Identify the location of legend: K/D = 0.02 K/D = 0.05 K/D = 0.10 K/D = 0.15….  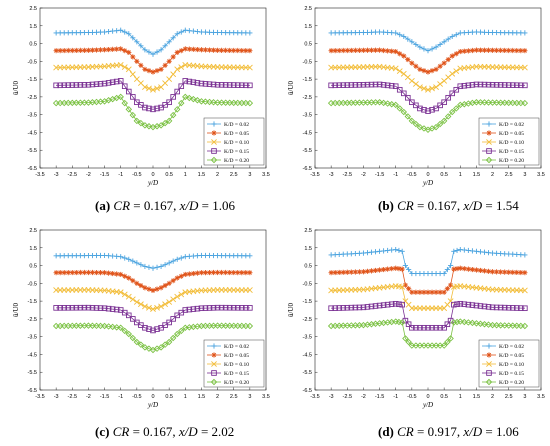
(234, 363).